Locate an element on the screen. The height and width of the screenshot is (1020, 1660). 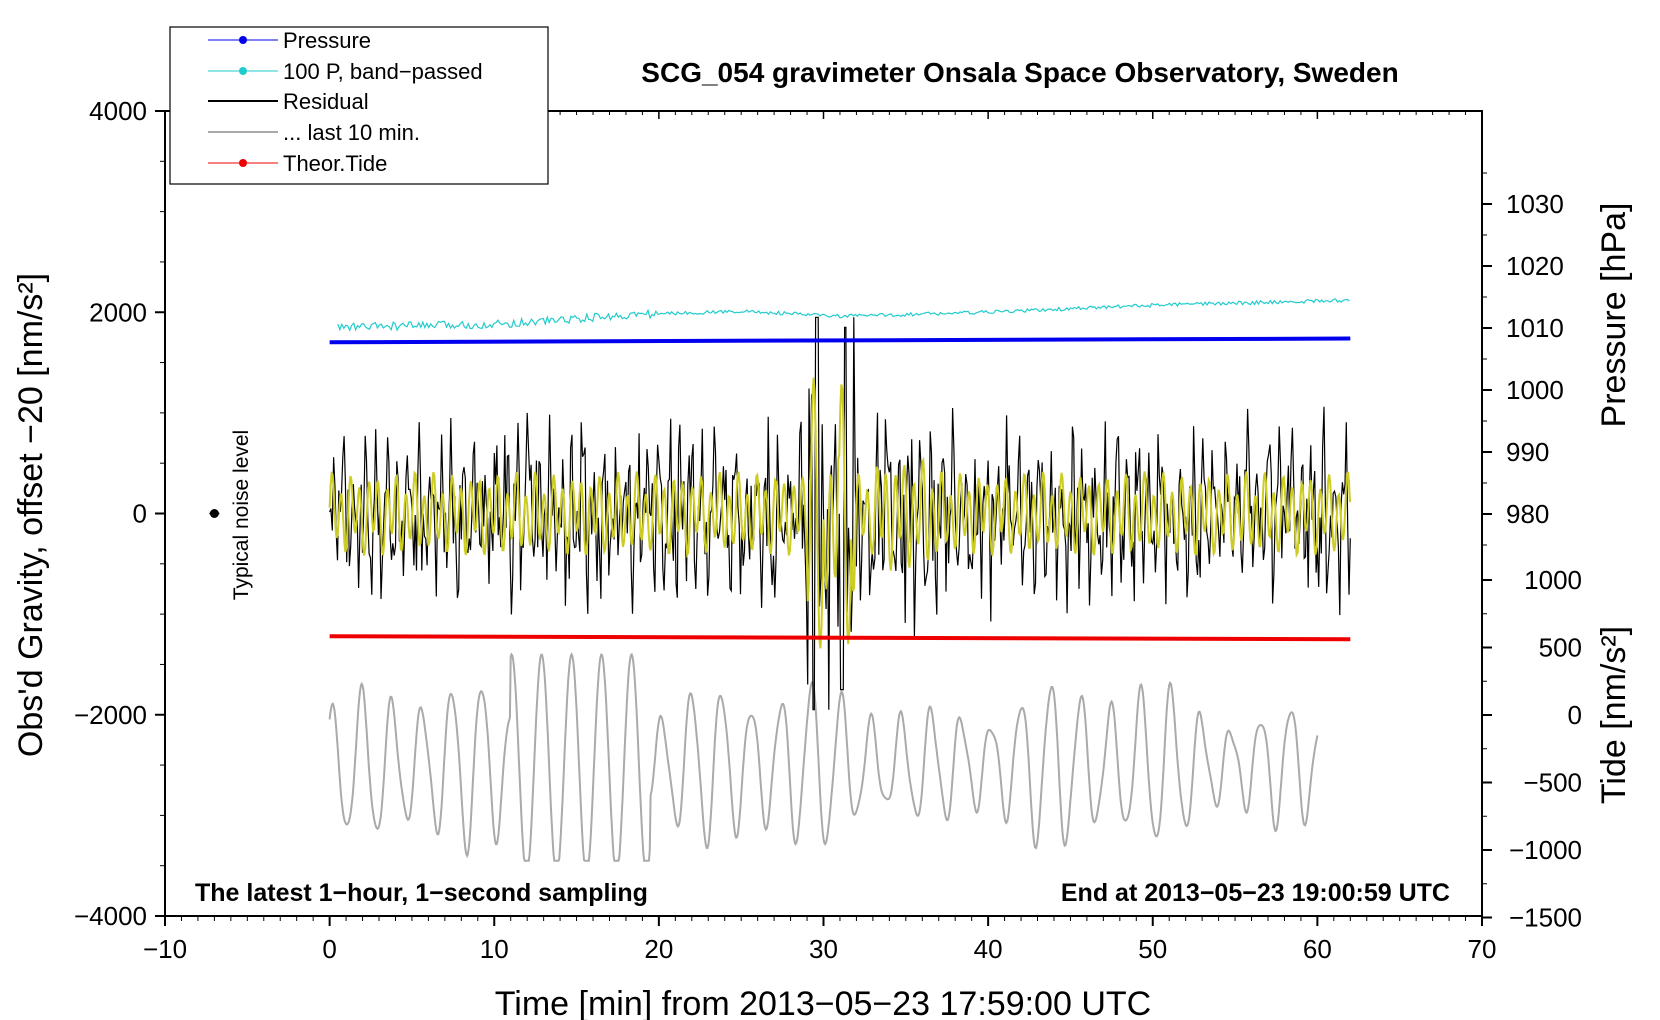
series-pressure is located at coordinates (840, 340).